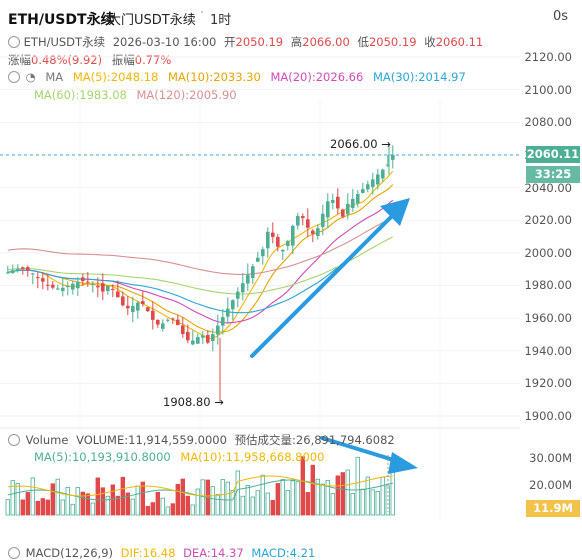 The image size is (582, 560). I want to click on last-price-tag: 2060.11, so click(553, 154).